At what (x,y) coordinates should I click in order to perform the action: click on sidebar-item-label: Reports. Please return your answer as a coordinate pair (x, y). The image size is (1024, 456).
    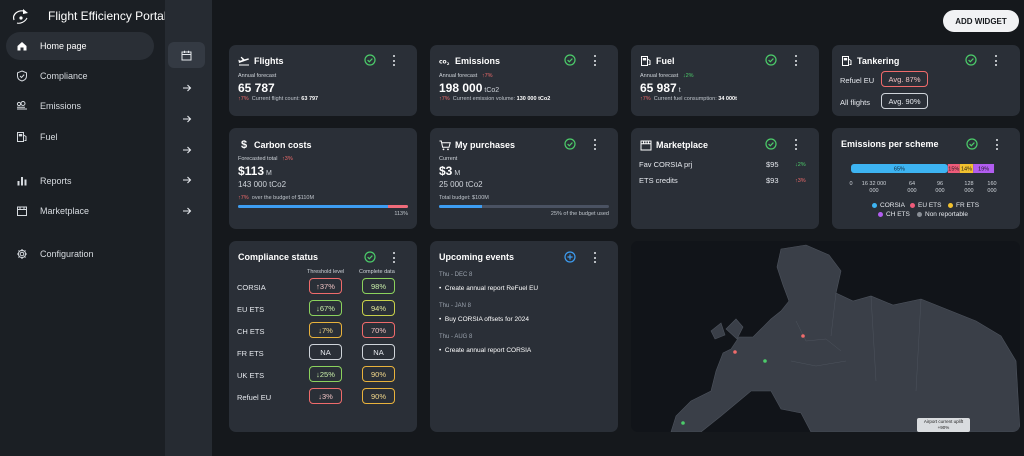
    Looking at the image, I should click on (56, 181).